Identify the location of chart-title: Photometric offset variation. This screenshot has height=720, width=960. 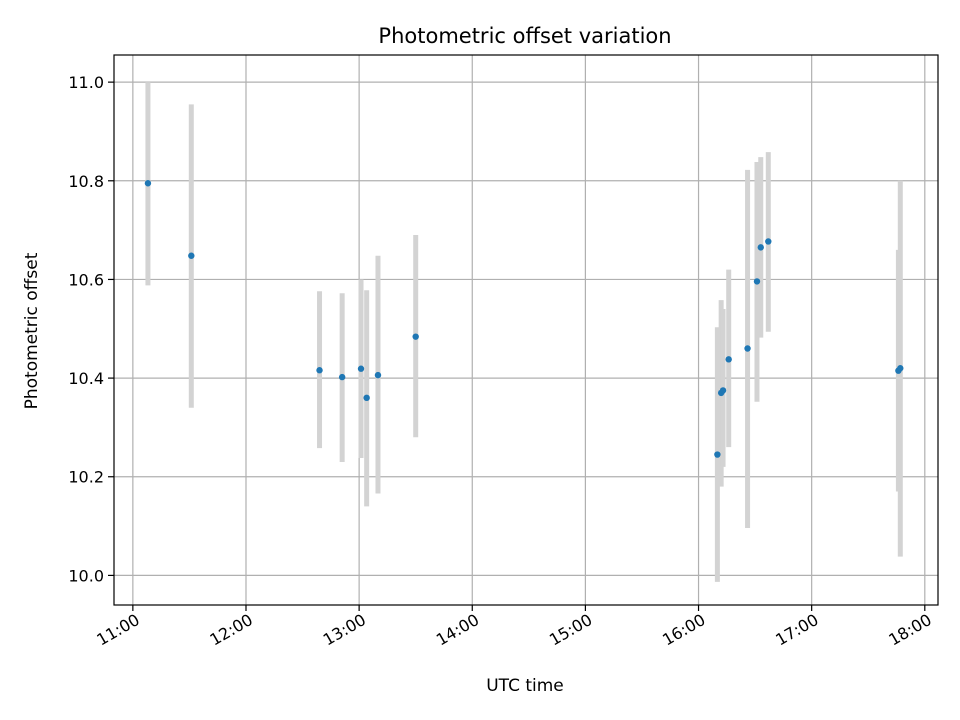
(524, 36).